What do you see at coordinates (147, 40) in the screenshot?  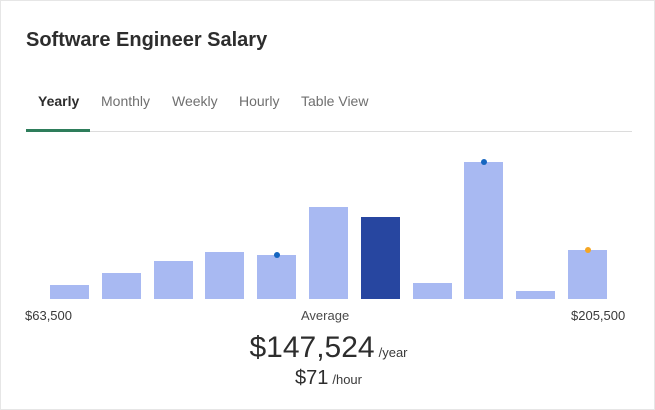 I see `page-title: Software Engineer Salary` at bounding box center [147, 40].